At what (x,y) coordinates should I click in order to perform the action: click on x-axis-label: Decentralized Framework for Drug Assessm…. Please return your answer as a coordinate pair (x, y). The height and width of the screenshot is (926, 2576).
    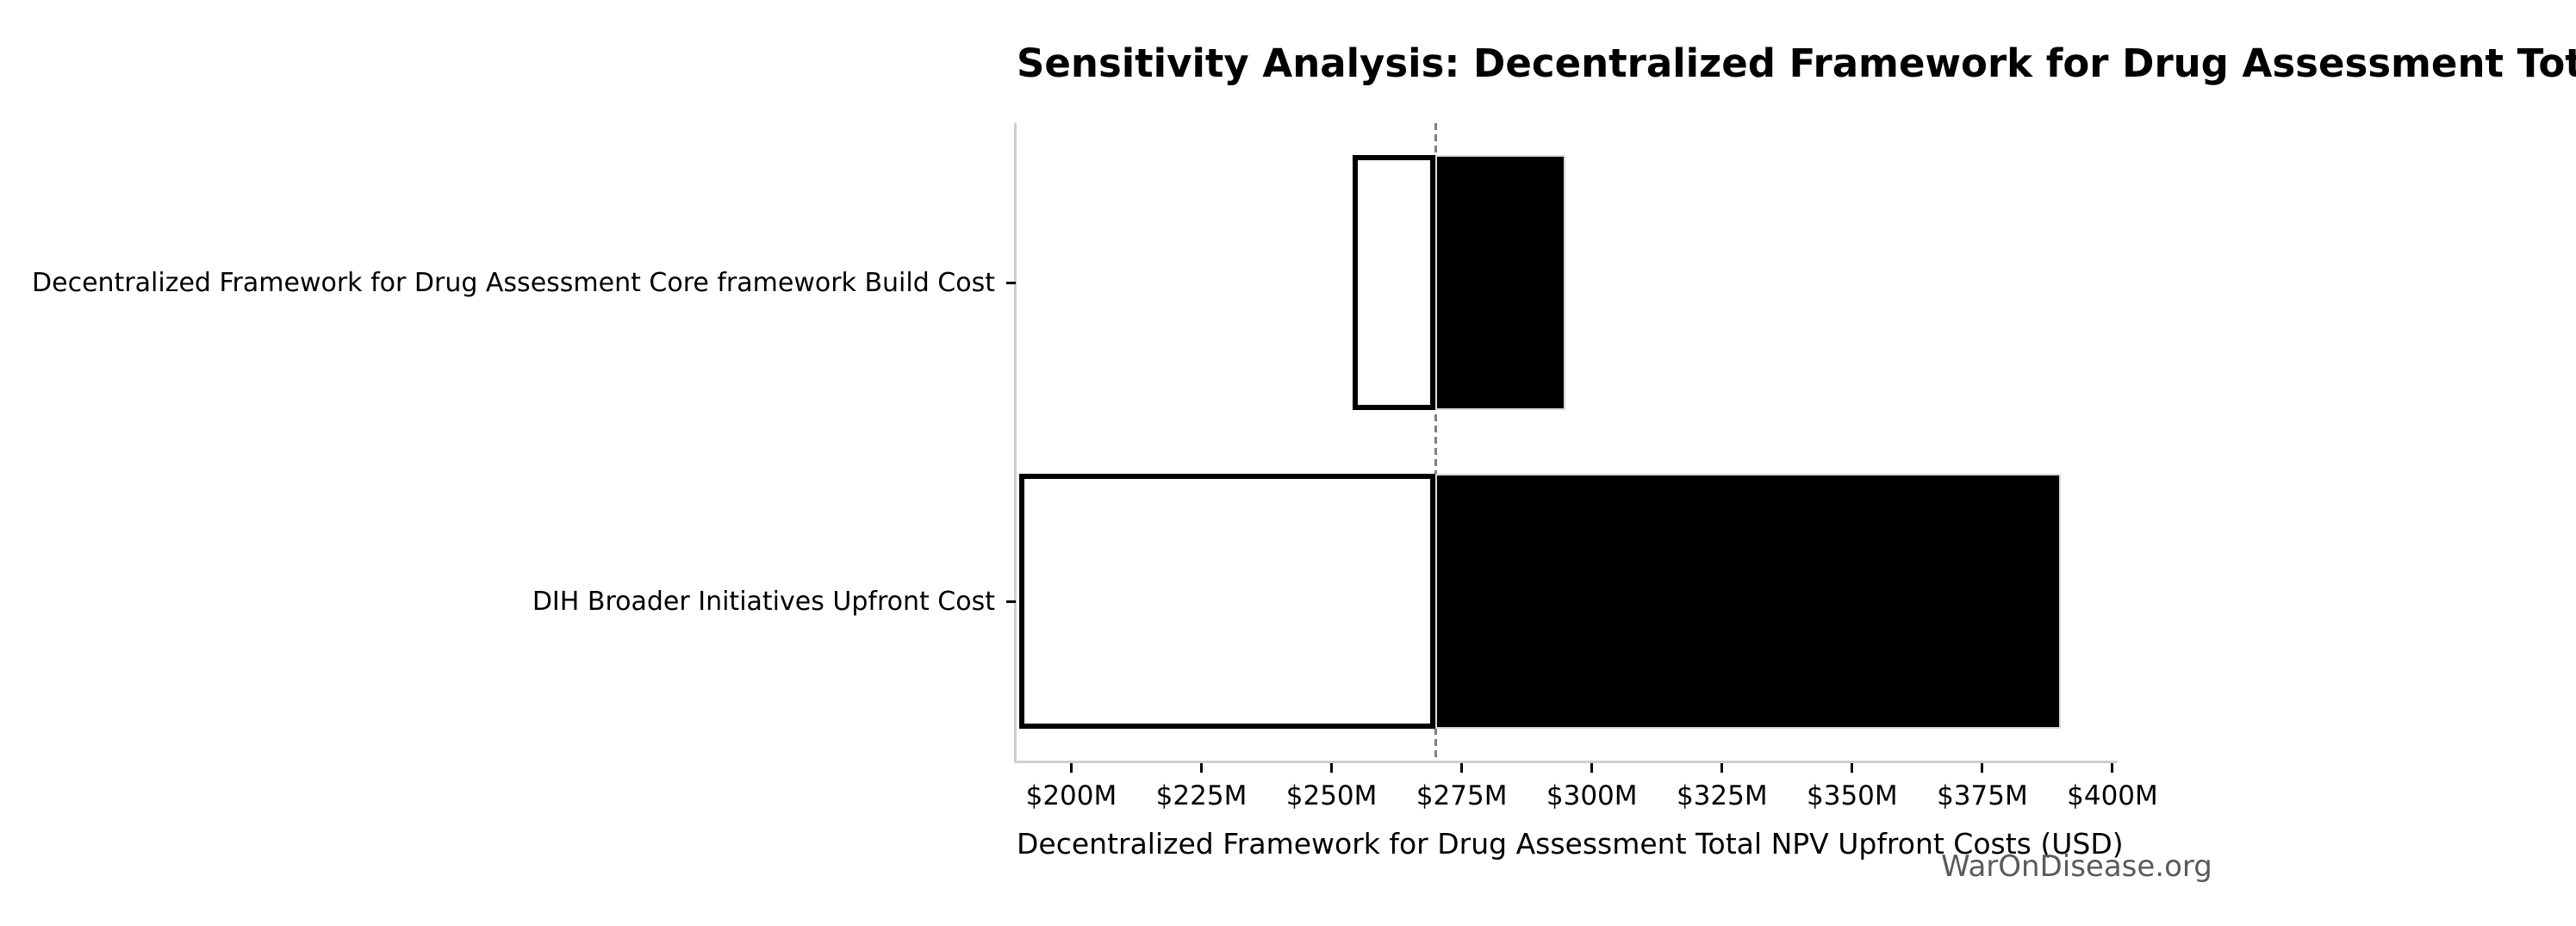
    Looking at the image, I should click on (1571, 844).